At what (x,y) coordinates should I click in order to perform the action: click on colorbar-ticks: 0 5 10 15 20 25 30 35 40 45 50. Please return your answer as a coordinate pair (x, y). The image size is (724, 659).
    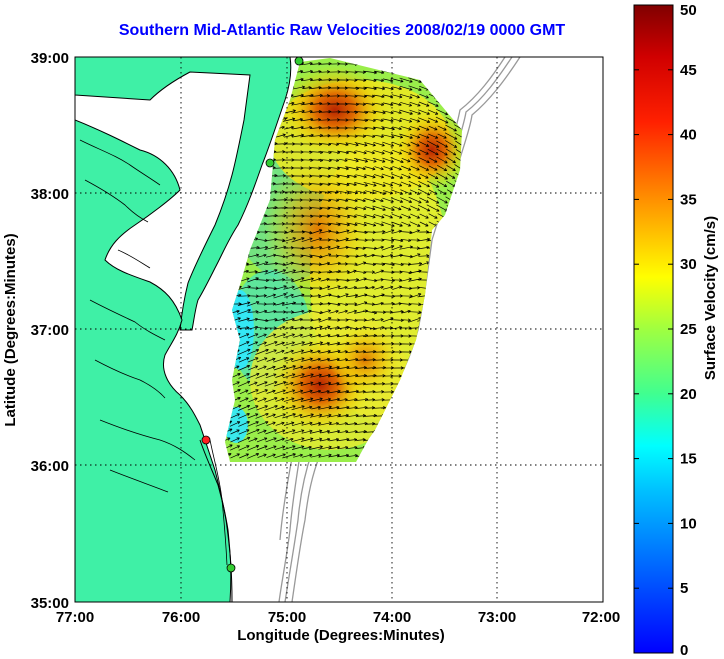
    Looking at the image, I should click on (665, 330).